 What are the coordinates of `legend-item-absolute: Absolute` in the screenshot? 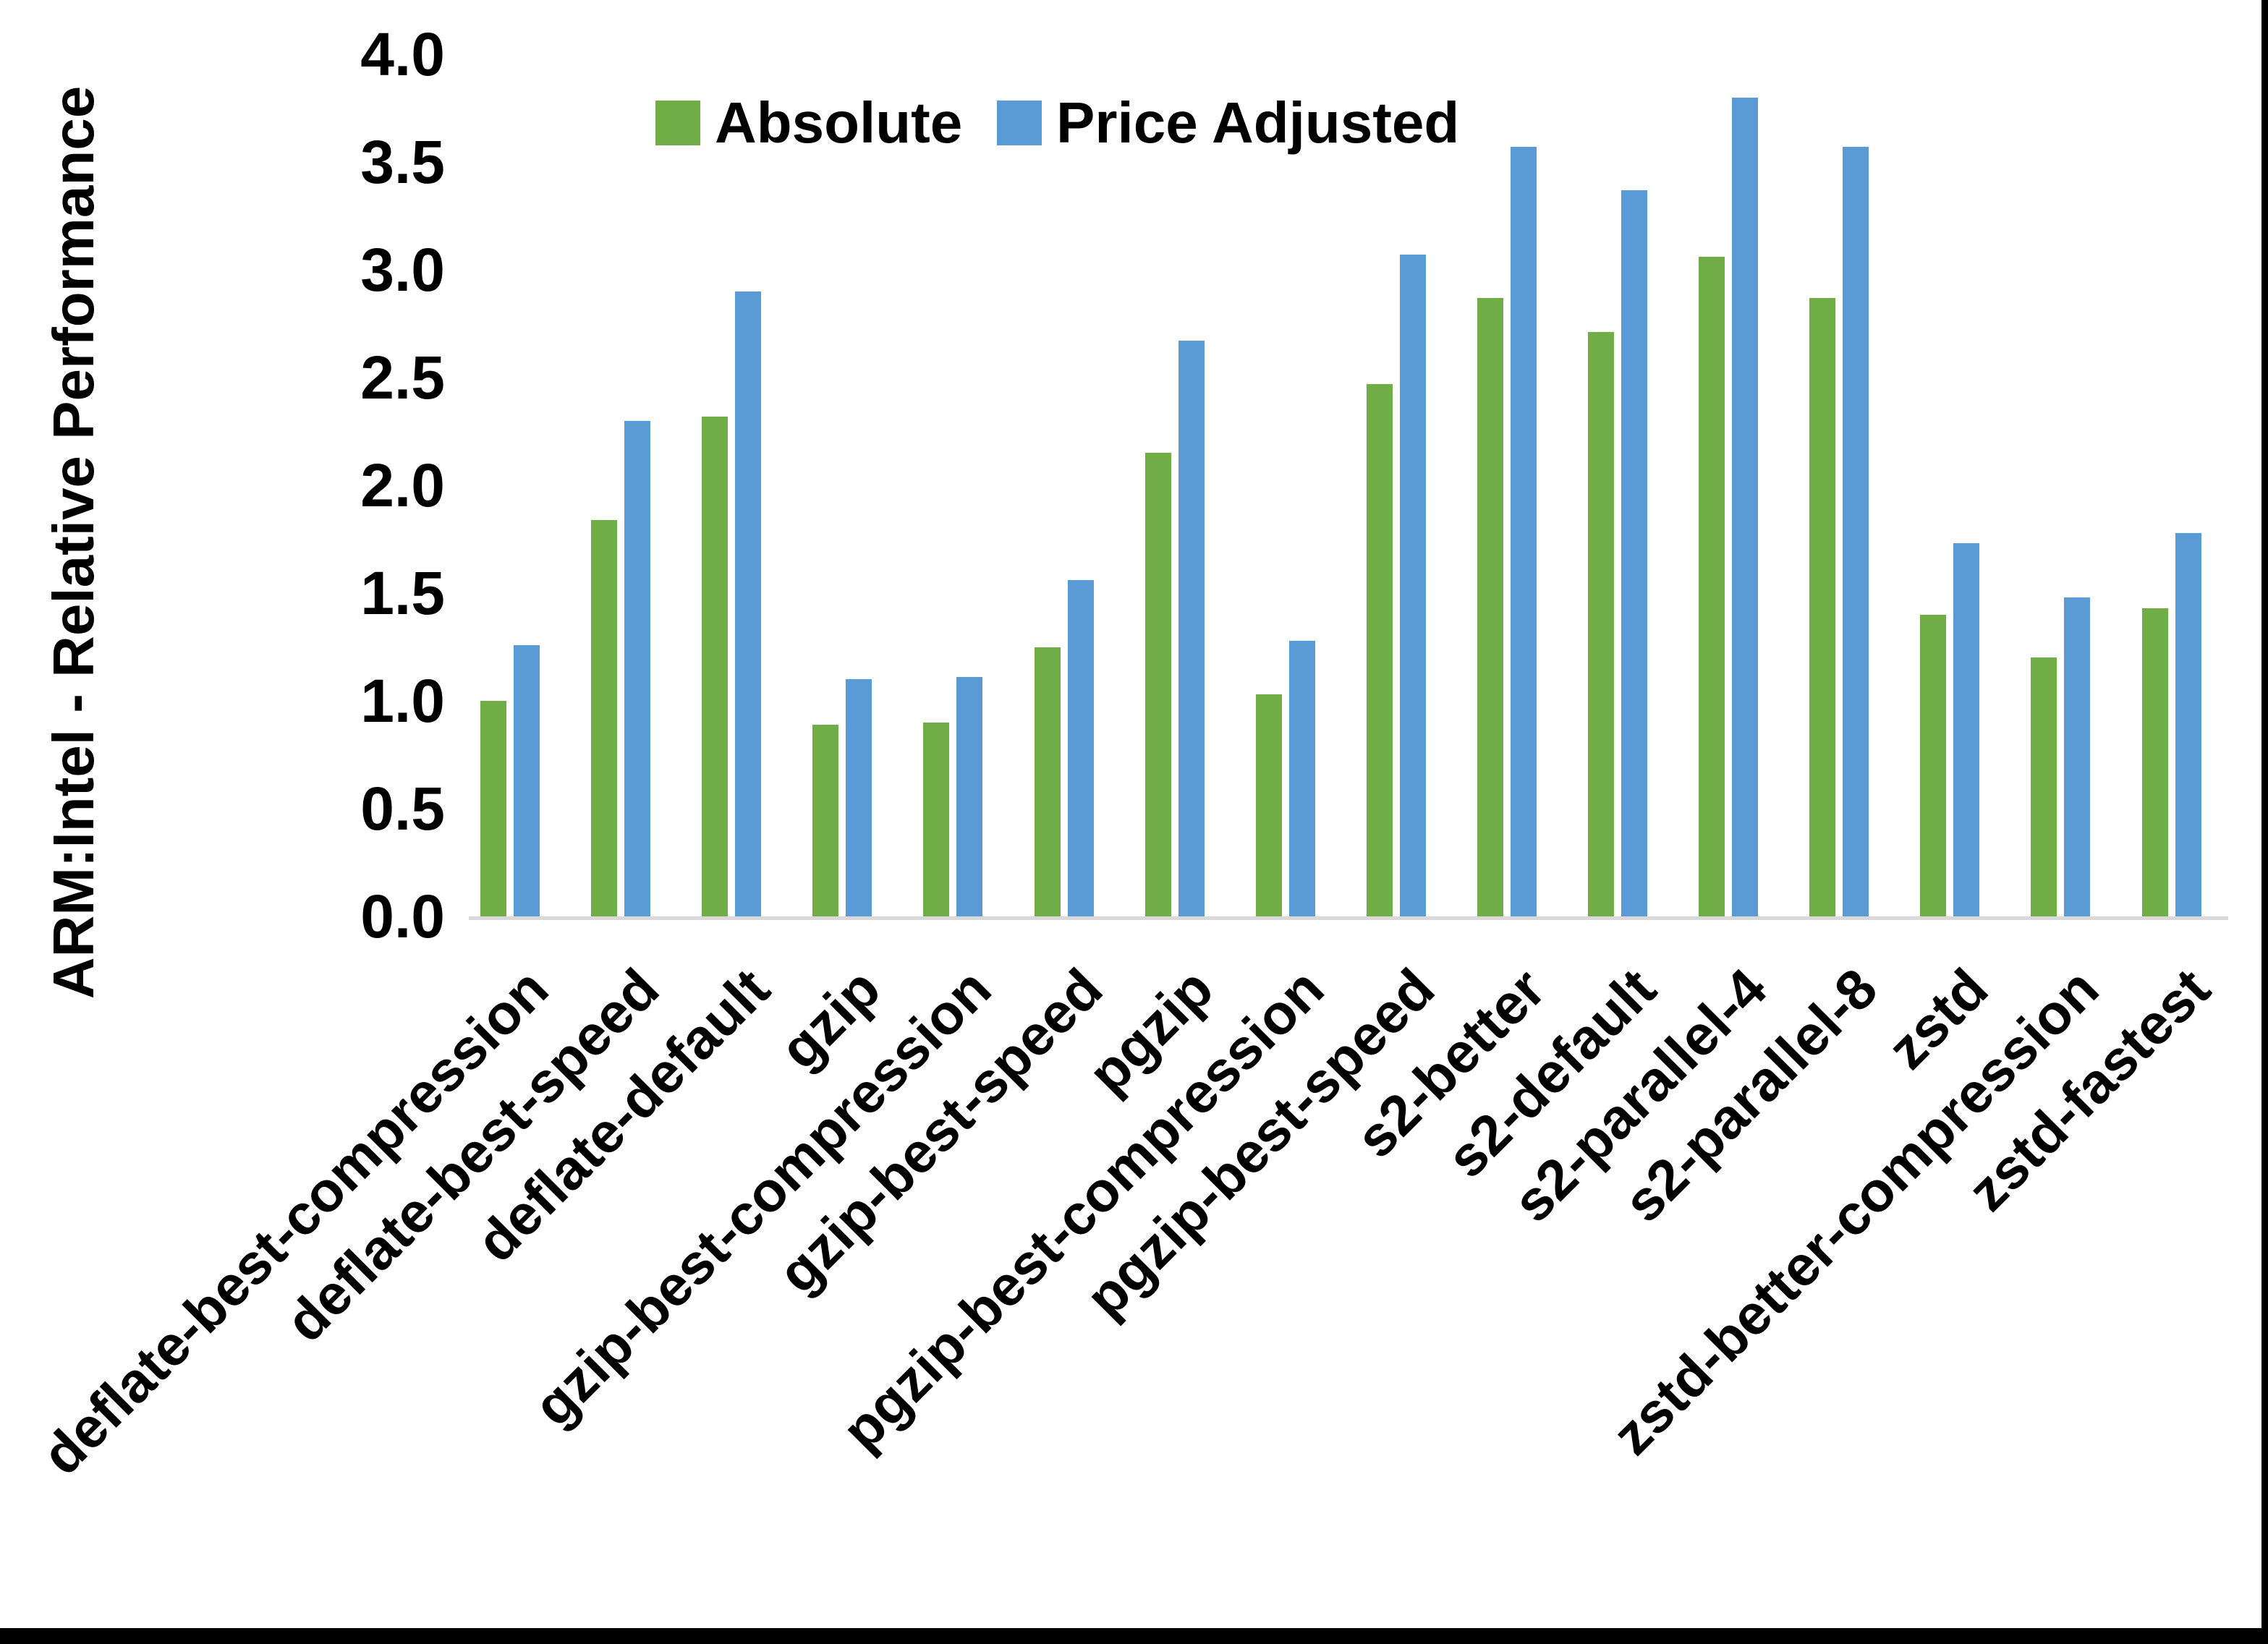 It's located at (809, 122).